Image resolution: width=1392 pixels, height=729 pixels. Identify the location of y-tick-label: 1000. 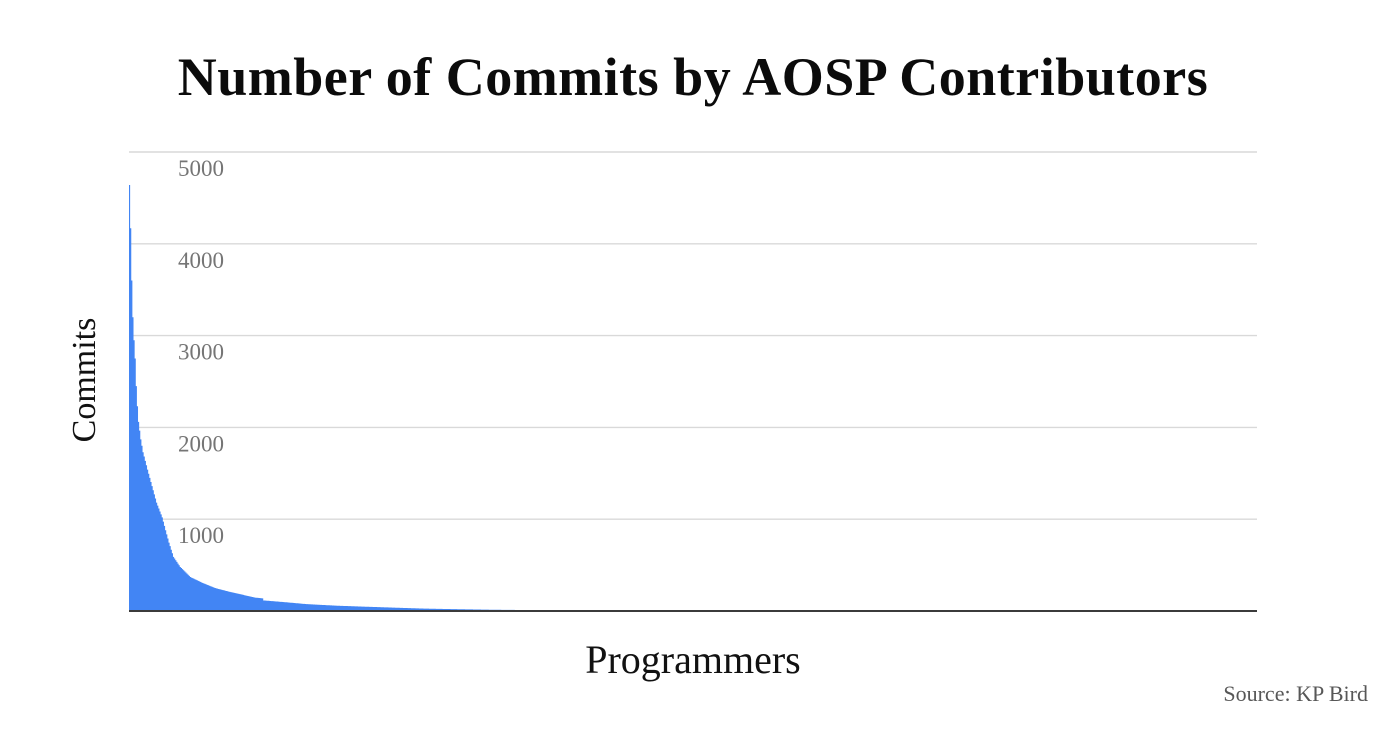
(201, 535).